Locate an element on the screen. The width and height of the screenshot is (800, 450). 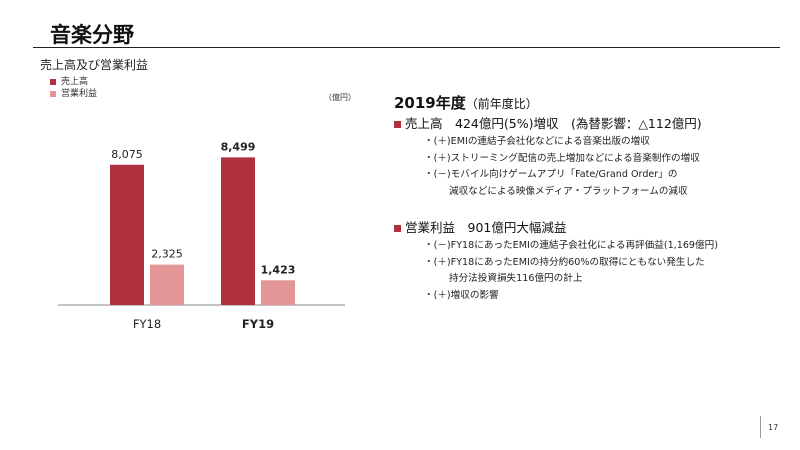
chart-unit: （億円） is located at coordinates (340, 97).